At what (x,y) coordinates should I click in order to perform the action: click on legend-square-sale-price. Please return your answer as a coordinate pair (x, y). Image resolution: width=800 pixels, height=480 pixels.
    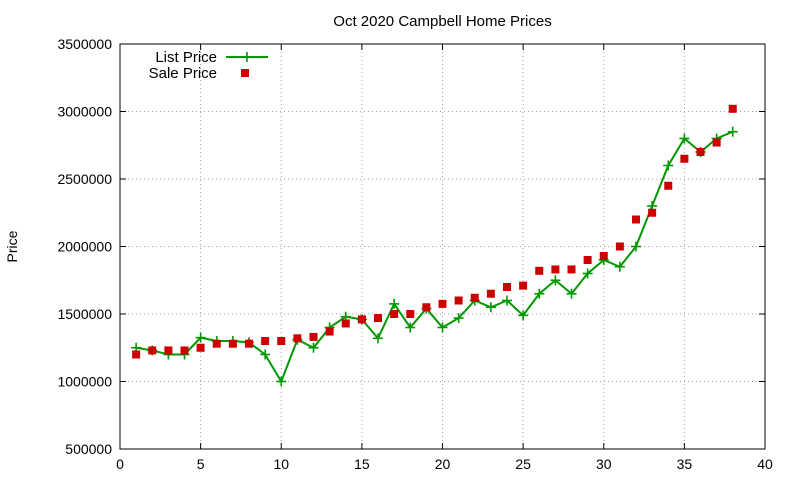
    Looking at the image, I should click on (245, 73).